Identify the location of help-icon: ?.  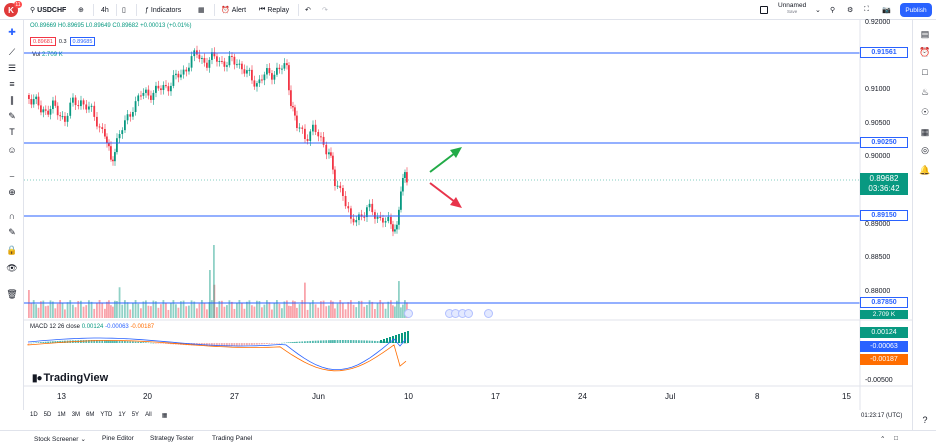
(925, 420).